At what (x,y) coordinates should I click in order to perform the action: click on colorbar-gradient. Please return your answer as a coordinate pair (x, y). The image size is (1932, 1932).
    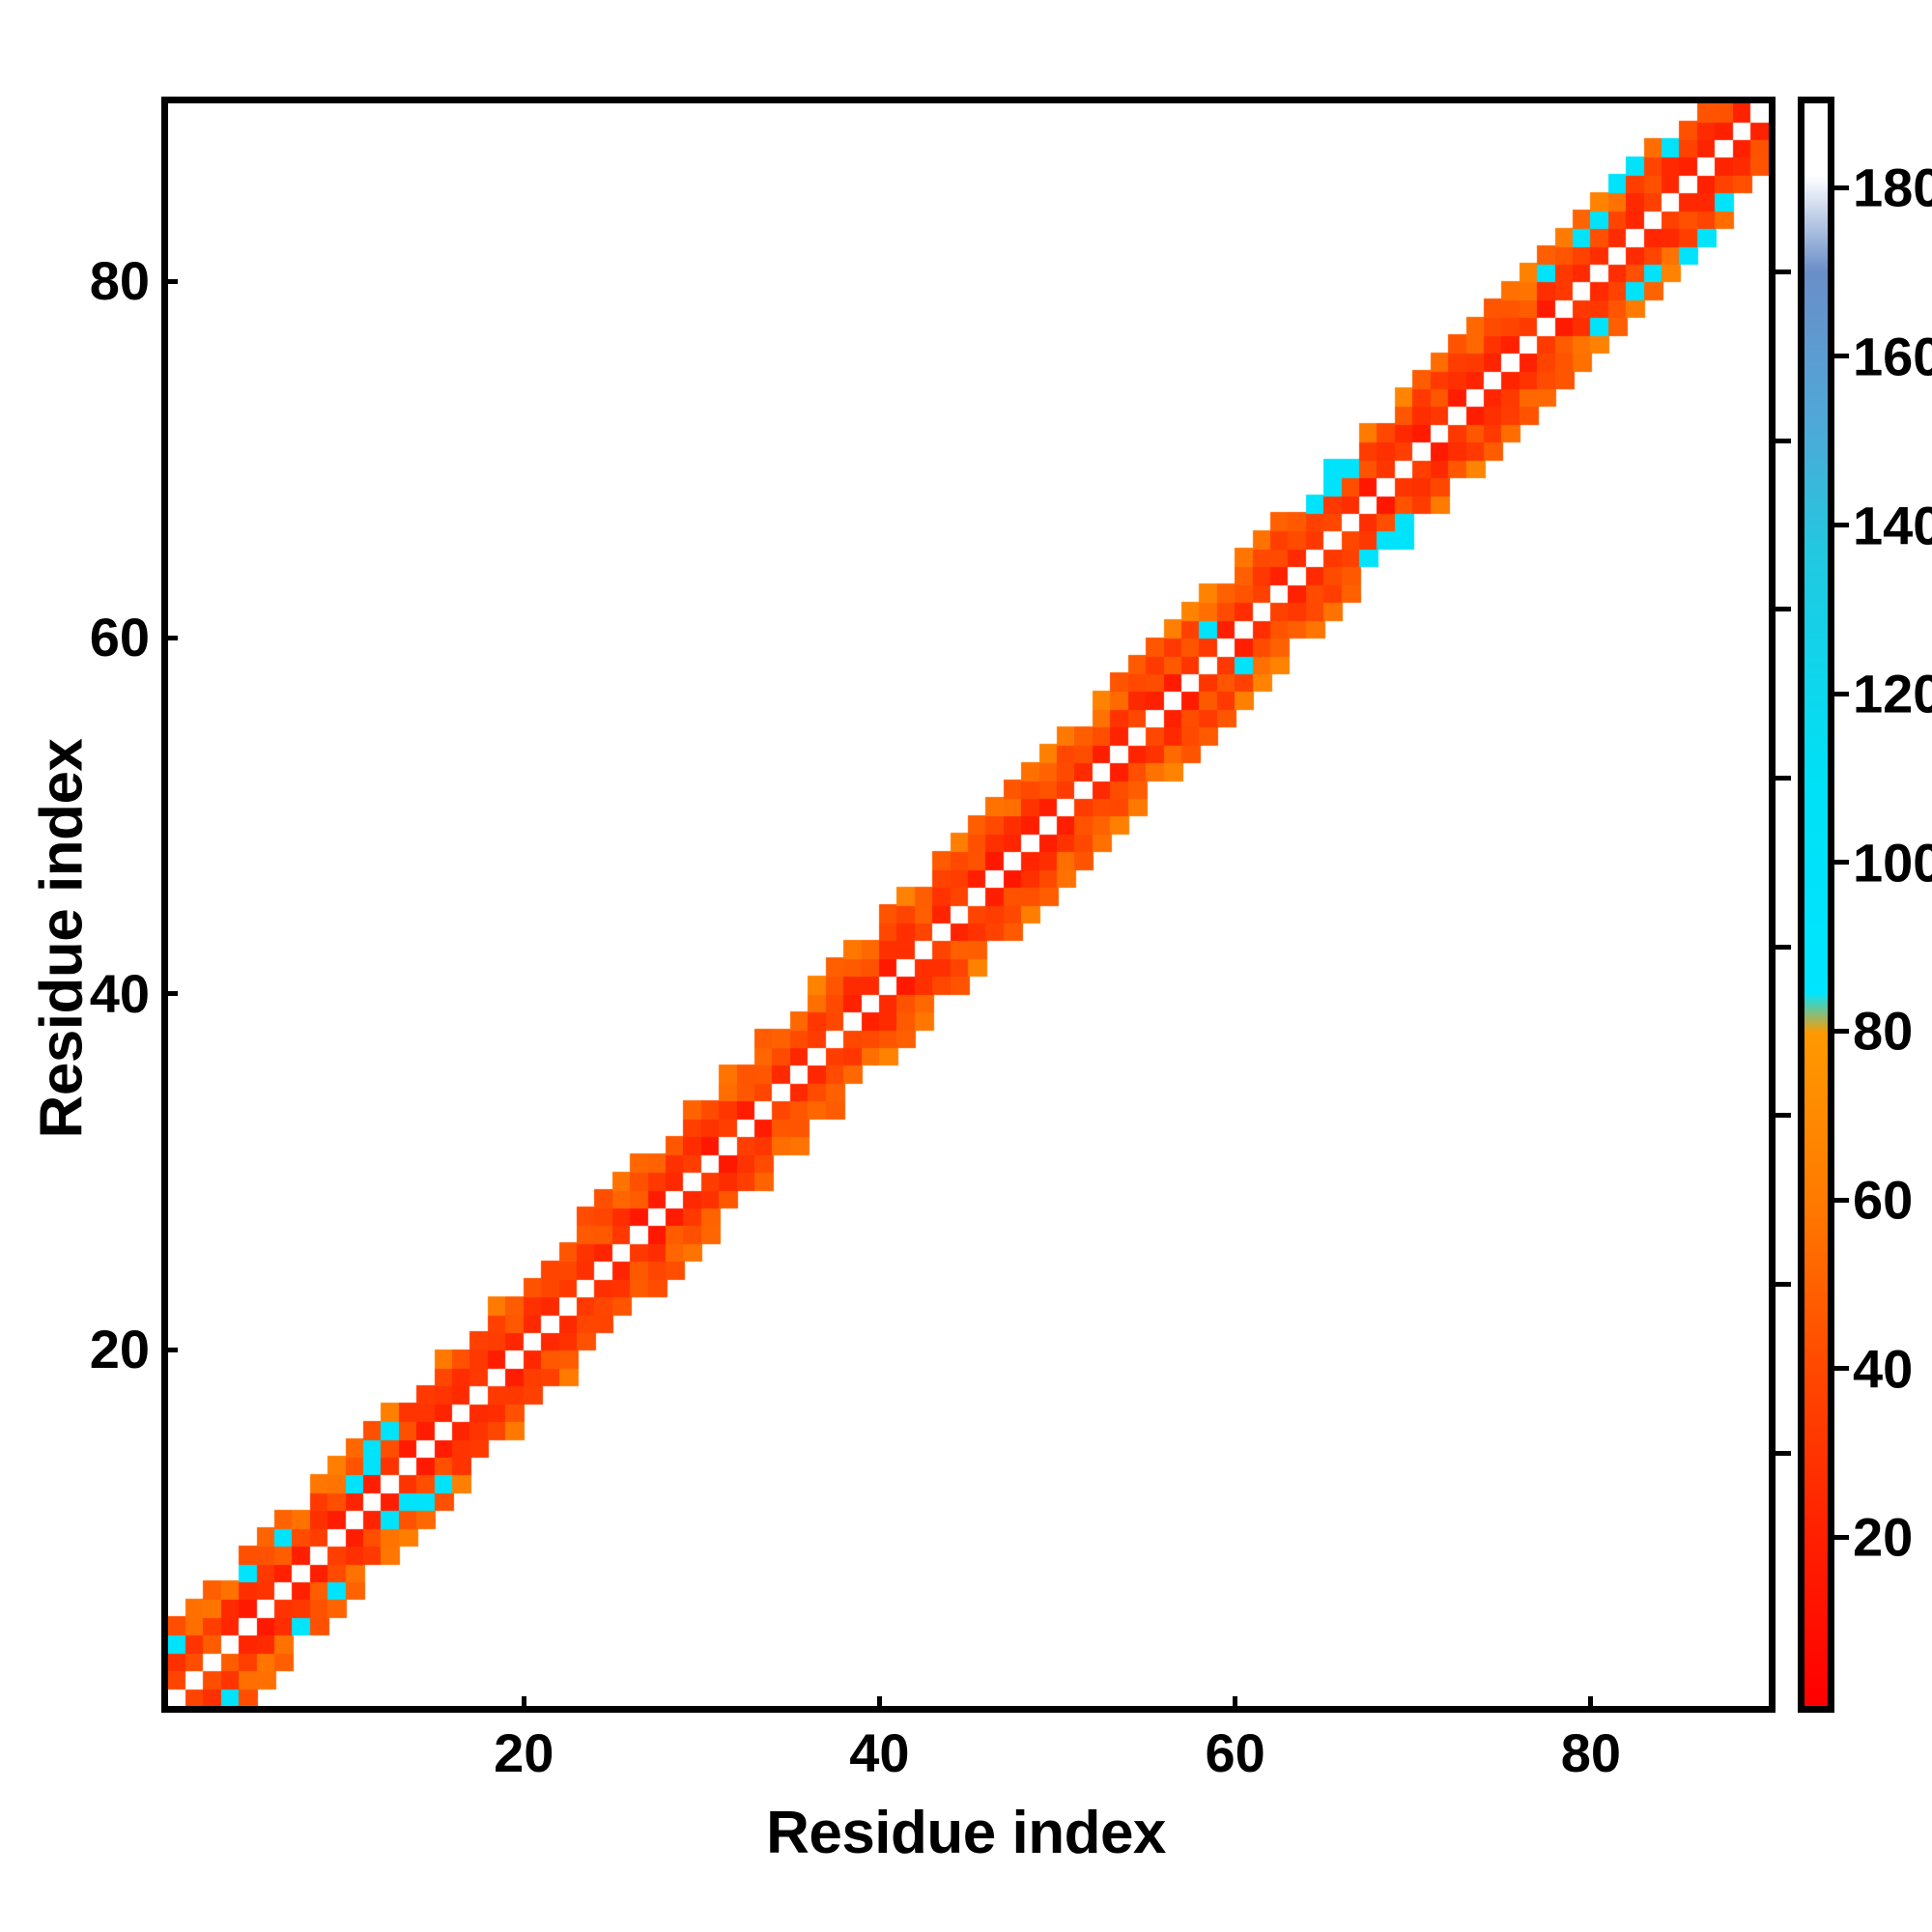
    Looking at the image, I should click on (1816, 904).